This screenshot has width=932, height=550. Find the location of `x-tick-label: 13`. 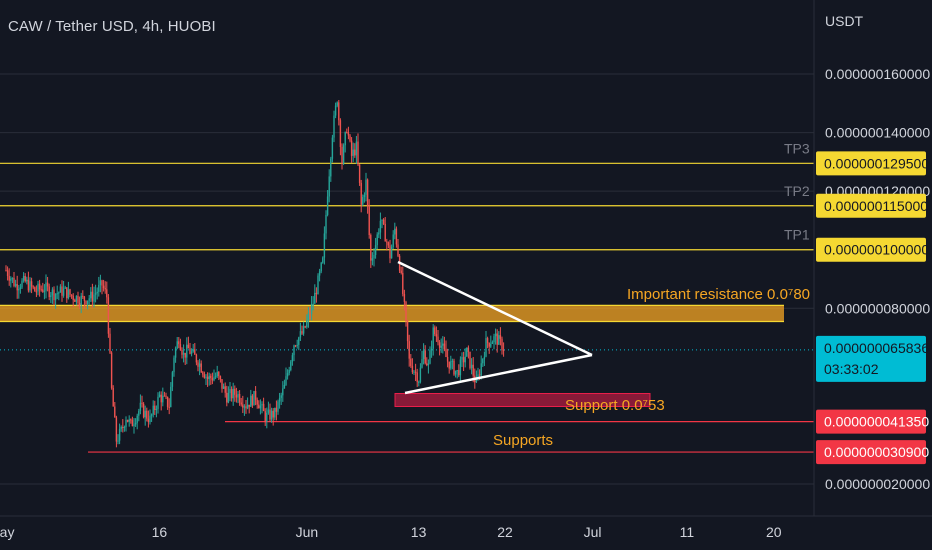

x-tick-label: 13 is located at coordinates (419, 532).